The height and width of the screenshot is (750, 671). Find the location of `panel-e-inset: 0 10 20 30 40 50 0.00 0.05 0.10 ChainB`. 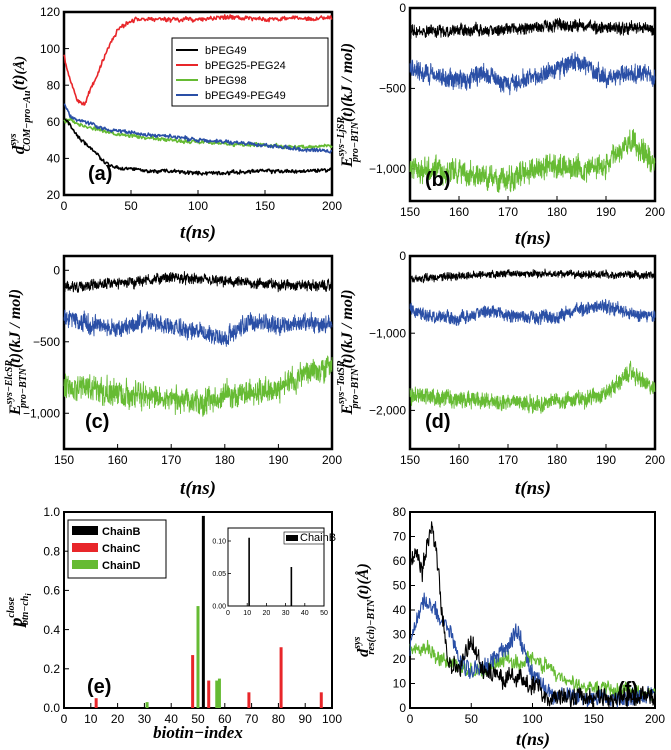

panel-e-inset: 0 10 20 30 40 50 0.00 0.05 0.10 ChainB is located at coordinates (274, 572).